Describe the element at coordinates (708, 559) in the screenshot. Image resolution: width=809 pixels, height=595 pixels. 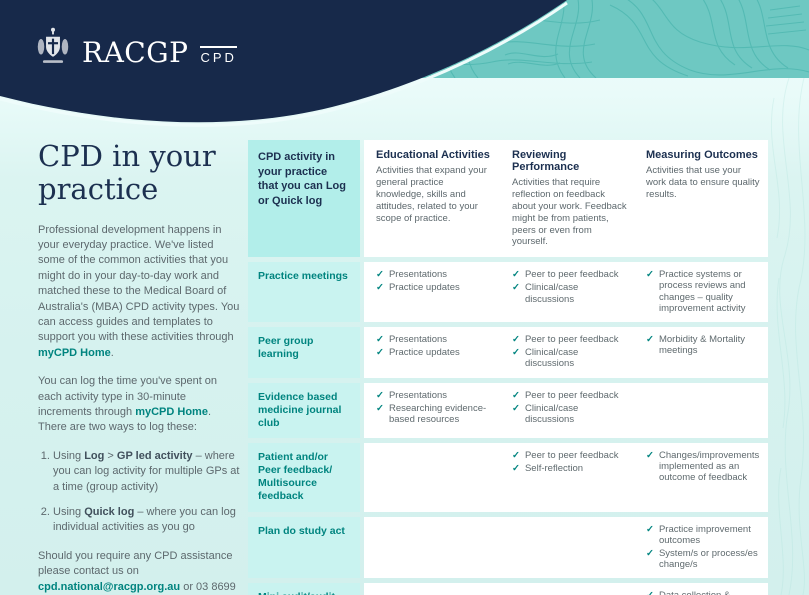
I see `checklist-item-label: System/s or process/es change/s` at that location.